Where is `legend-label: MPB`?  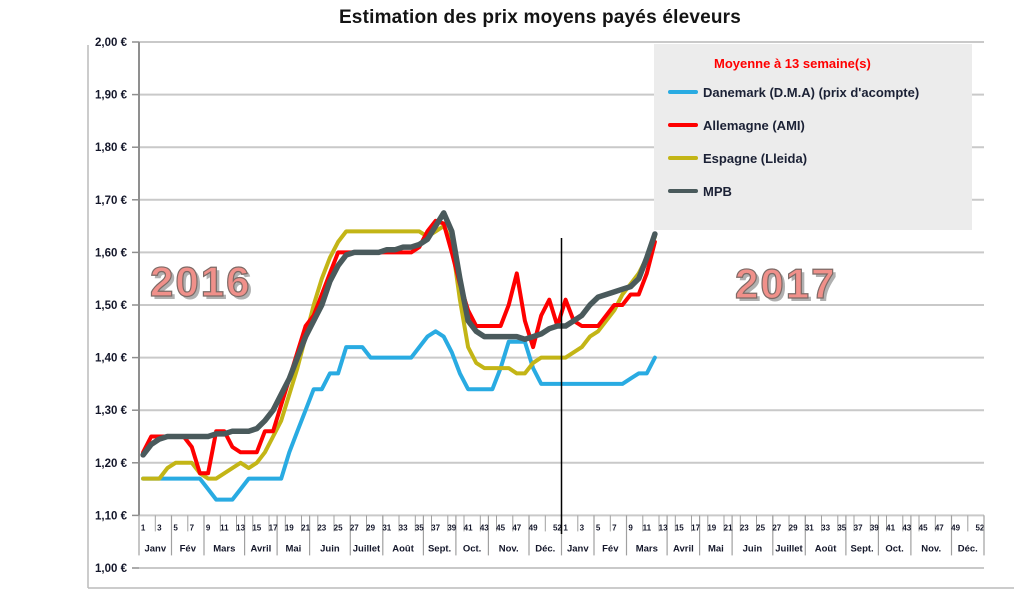 legend-label: MPB is located at coordinates (717, 191).